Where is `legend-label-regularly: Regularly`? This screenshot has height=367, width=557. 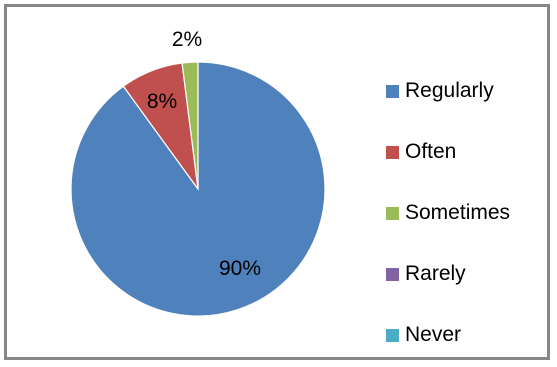
legend-label-regularly: Regularly is located at coordinates (449, 90).